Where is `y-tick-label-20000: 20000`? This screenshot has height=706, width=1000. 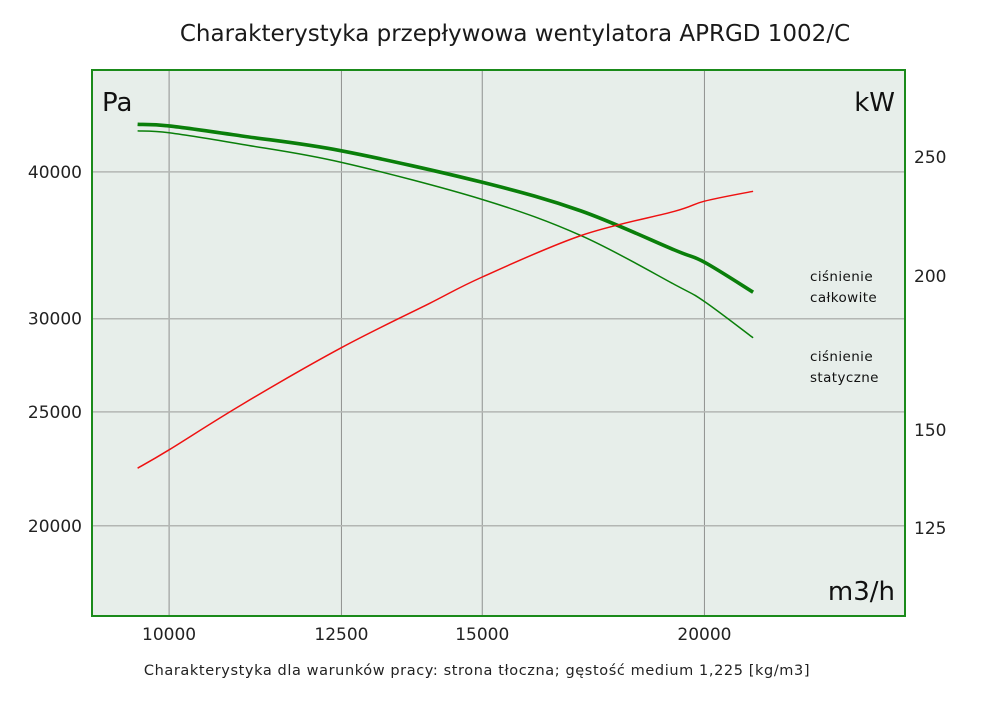 y-tick-label-20000: 20000 is located at coordinates (55, 527).